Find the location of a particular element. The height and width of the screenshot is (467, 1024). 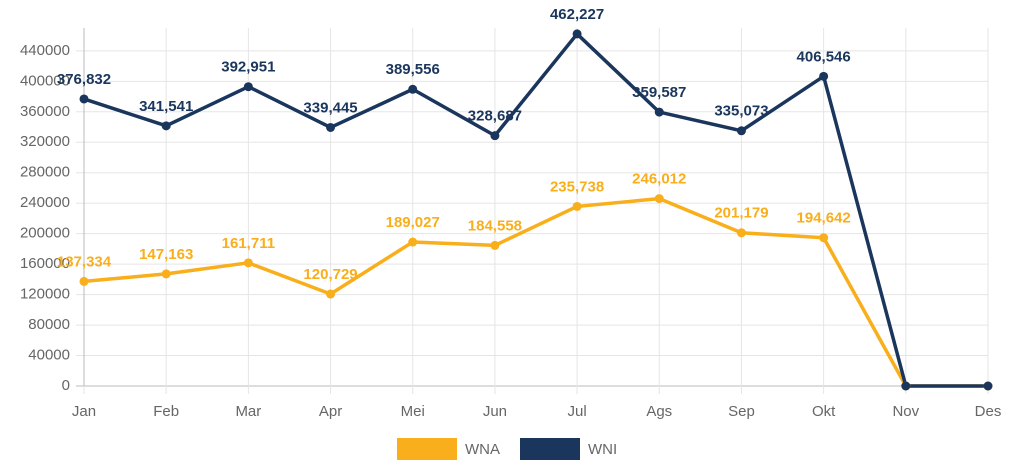

x-tick-label: Jun is located at coordinates (495, 411).